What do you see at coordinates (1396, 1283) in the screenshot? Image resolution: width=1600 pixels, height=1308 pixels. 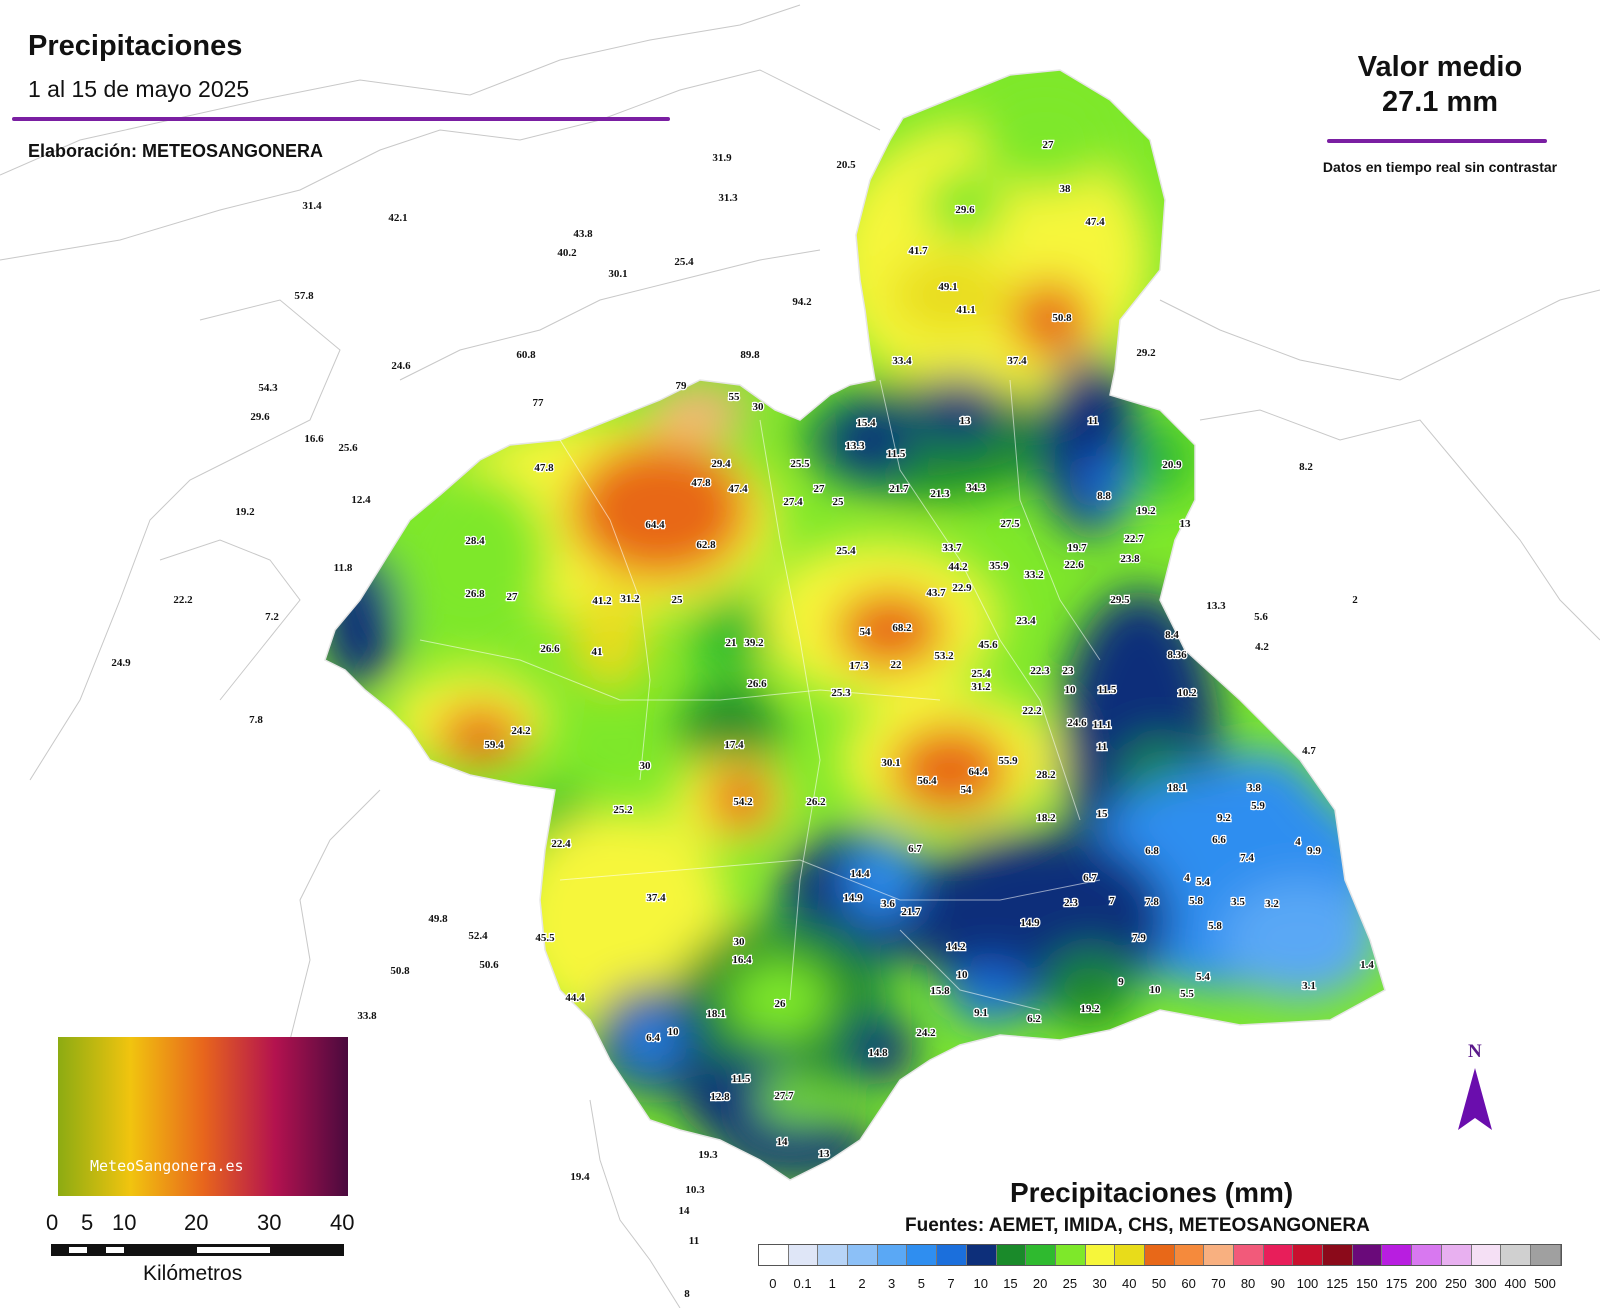 I see `legend-tick-label: 175` at bounding box center [1396, 1283].